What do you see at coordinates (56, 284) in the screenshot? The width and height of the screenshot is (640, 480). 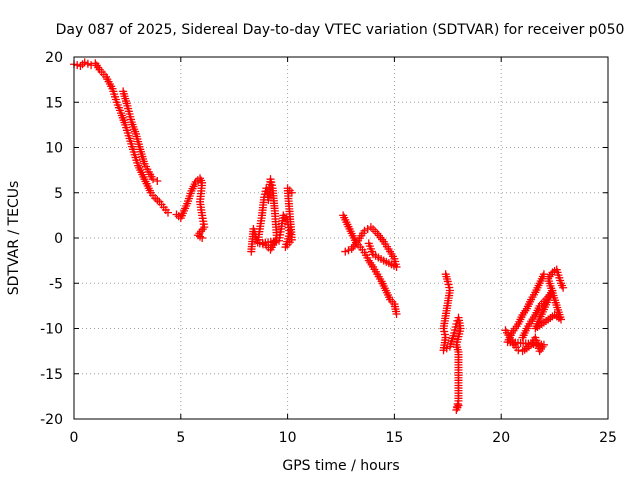 I see `y-tick-label: -5` at bounding box center [56, 284].